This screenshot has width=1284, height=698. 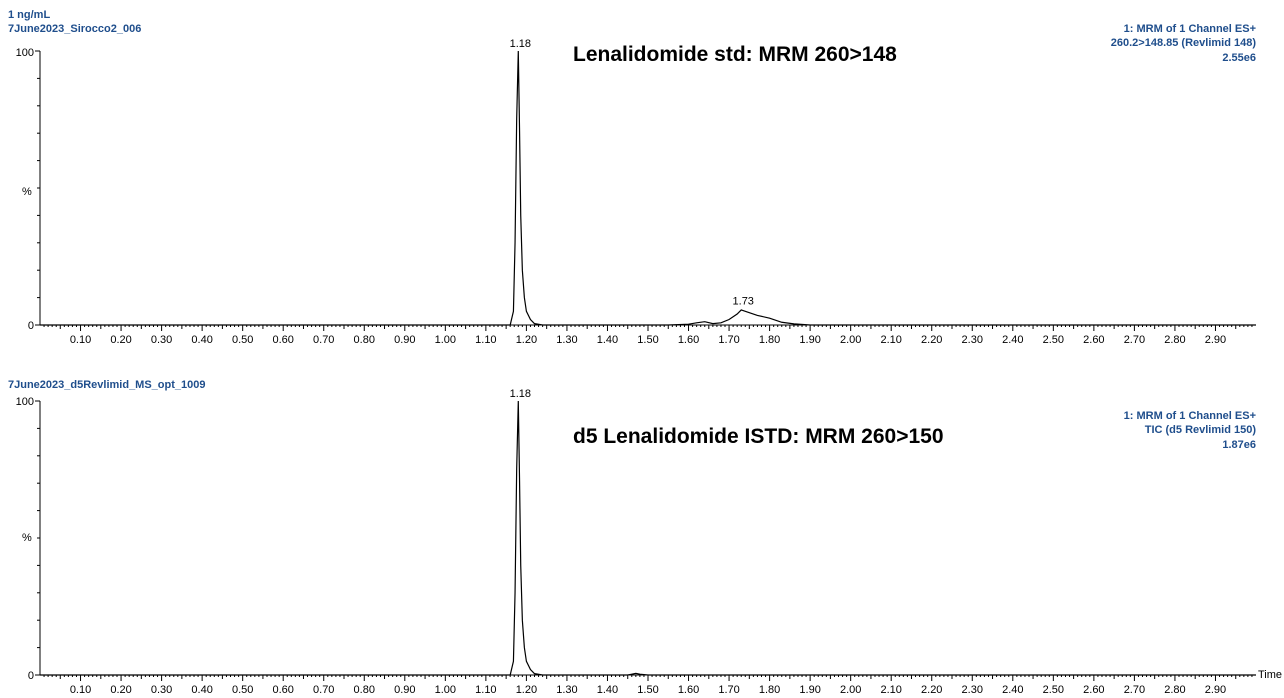 What do you see at coordinates (1270, 675) in the screenshot?
I see `x-axis-label: Time` at bounding box center [1270, 675].